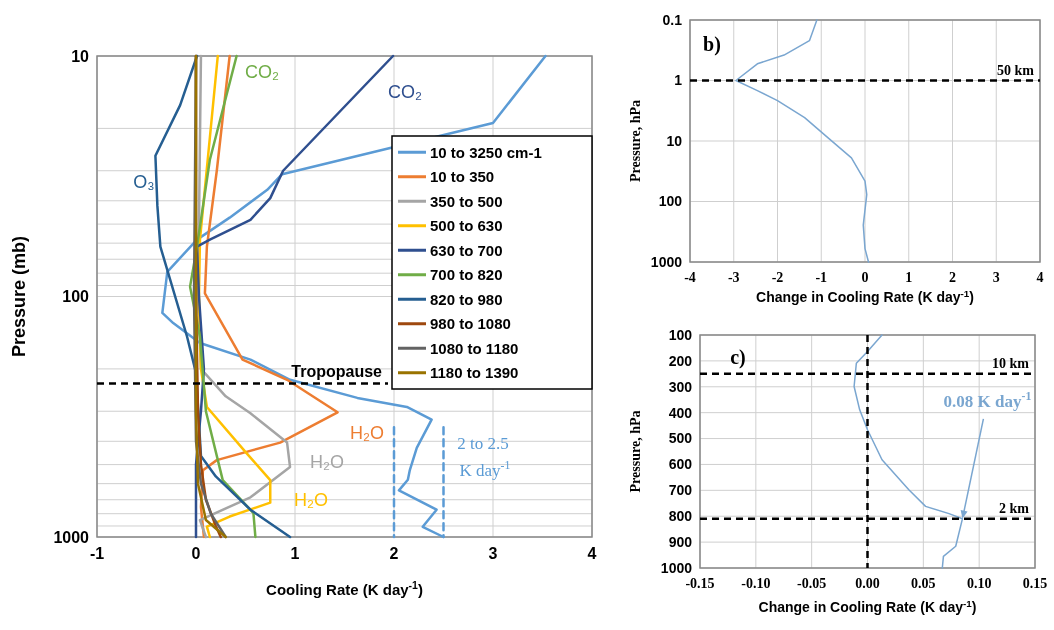  Describe the element at coordinates (680, 542) in the screenshot. I see `y-tick-label: 900` at that location.